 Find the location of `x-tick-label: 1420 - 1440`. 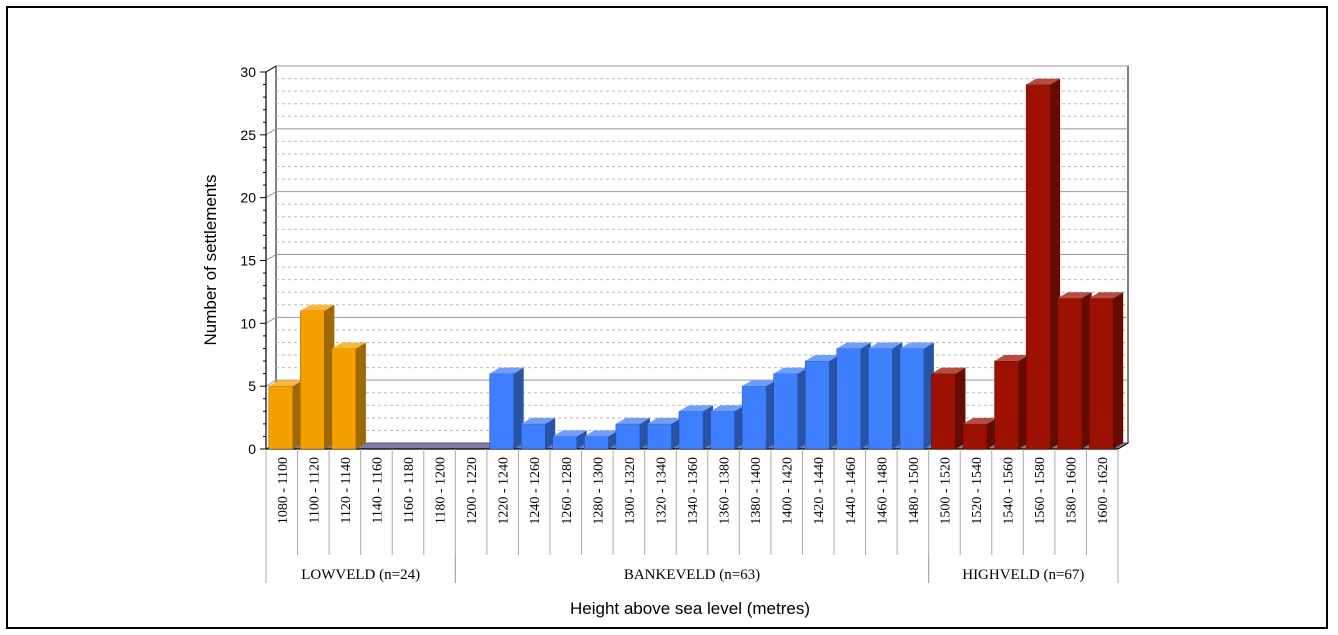

x-tick-label: 1420 - 1440 is located at coordinates (819, 491).